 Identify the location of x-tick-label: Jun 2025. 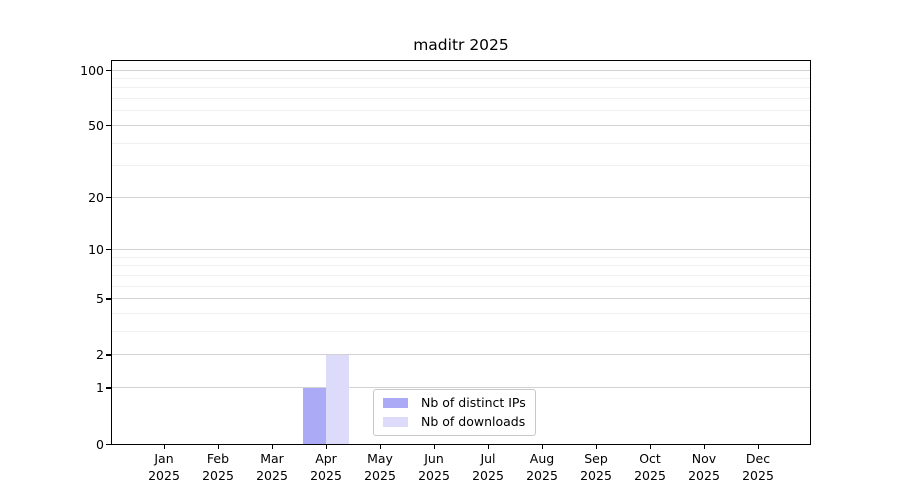
(434, 467).